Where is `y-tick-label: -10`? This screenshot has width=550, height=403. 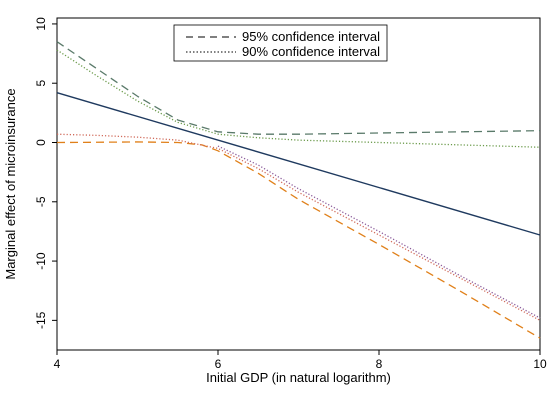 y-tick-label: -10 is located at coordinates (41, 261).